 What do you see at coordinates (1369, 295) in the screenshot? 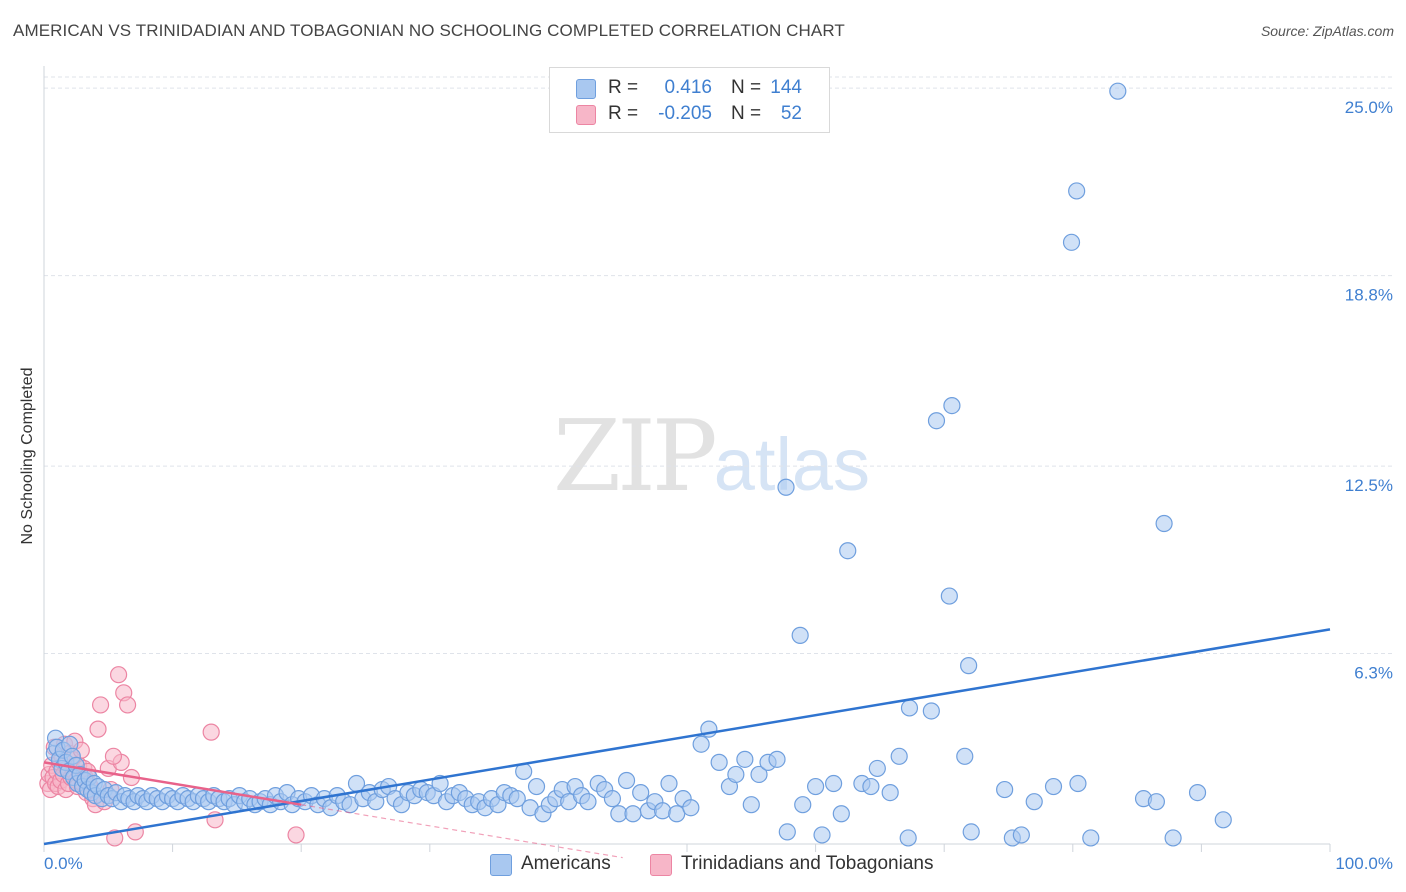
I see `y-tick-label: 18.8%` at bounding box center [1369, 295].